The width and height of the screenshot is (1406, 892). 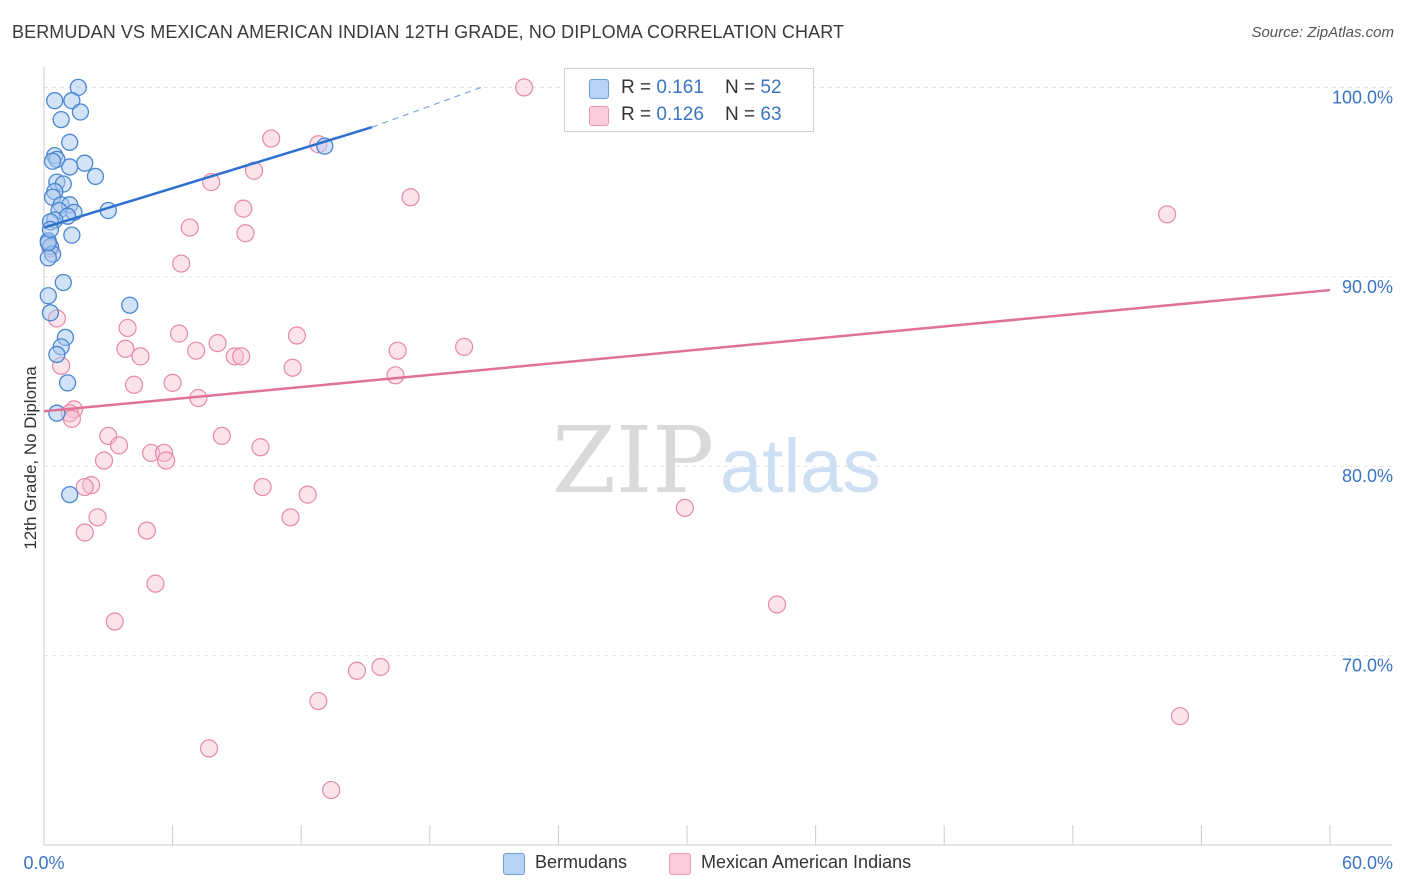 What do you see at coordinates (680, 87) in the screenshot?
I see `legend-r-value: 0.161` at bounding box center [680, 87].